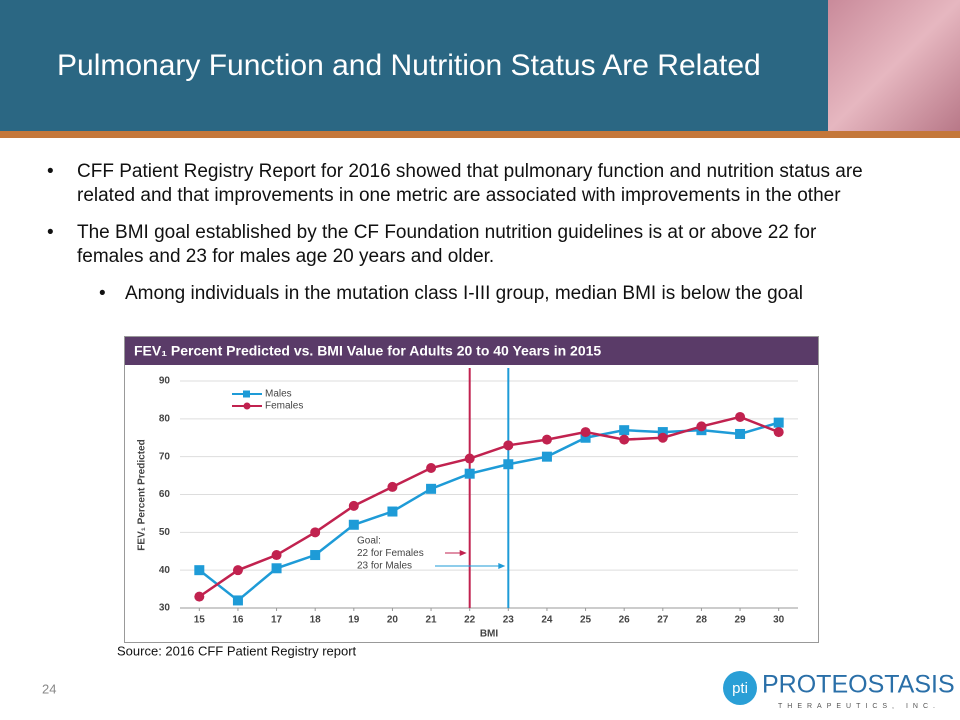  What do you see at coordinates (393, 620) in the screenshot?
I see `x-tick-label: 20` at bounding box center [393, 620].